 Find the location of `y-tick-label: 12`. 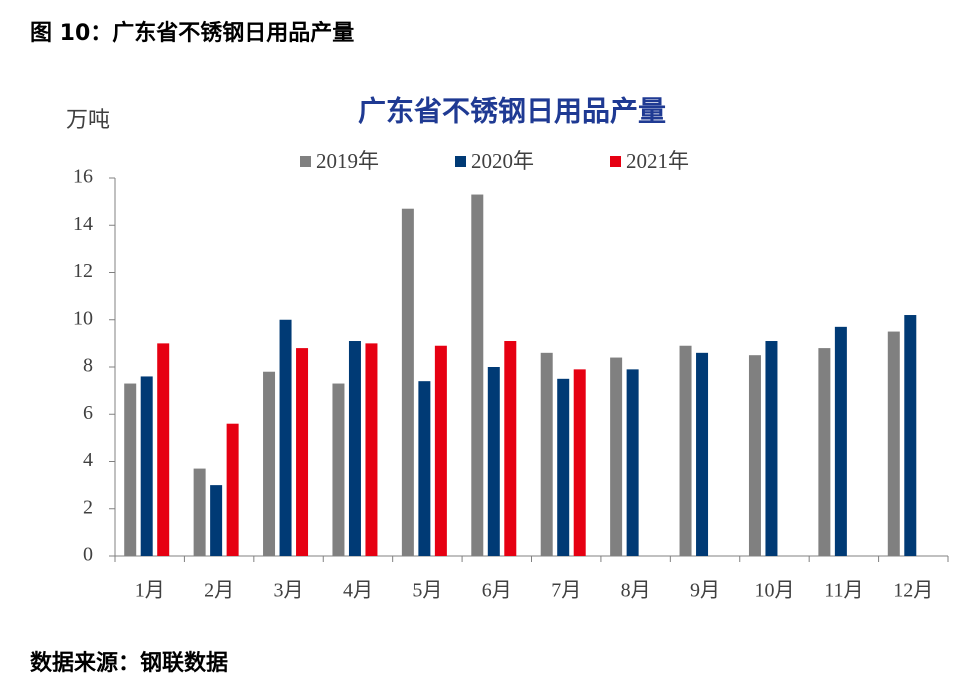

y-tick-label: 12 is located at coordinates (83, 271).